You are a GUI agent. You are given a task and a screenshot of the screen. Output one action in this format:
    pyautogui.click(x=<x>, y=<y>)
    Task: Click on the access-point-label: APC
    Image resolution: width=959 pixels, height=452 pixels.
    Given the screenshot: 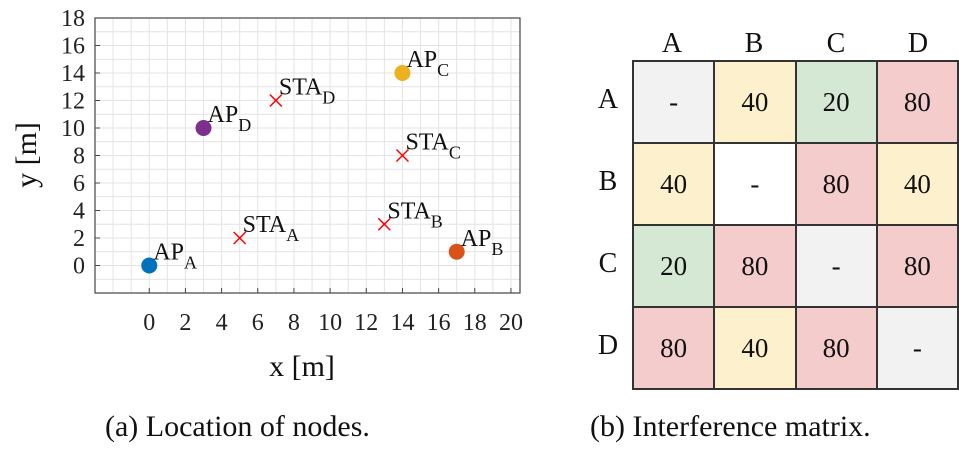 What is the action you would take?
    pyautogui.click(x=427, y=63)
    